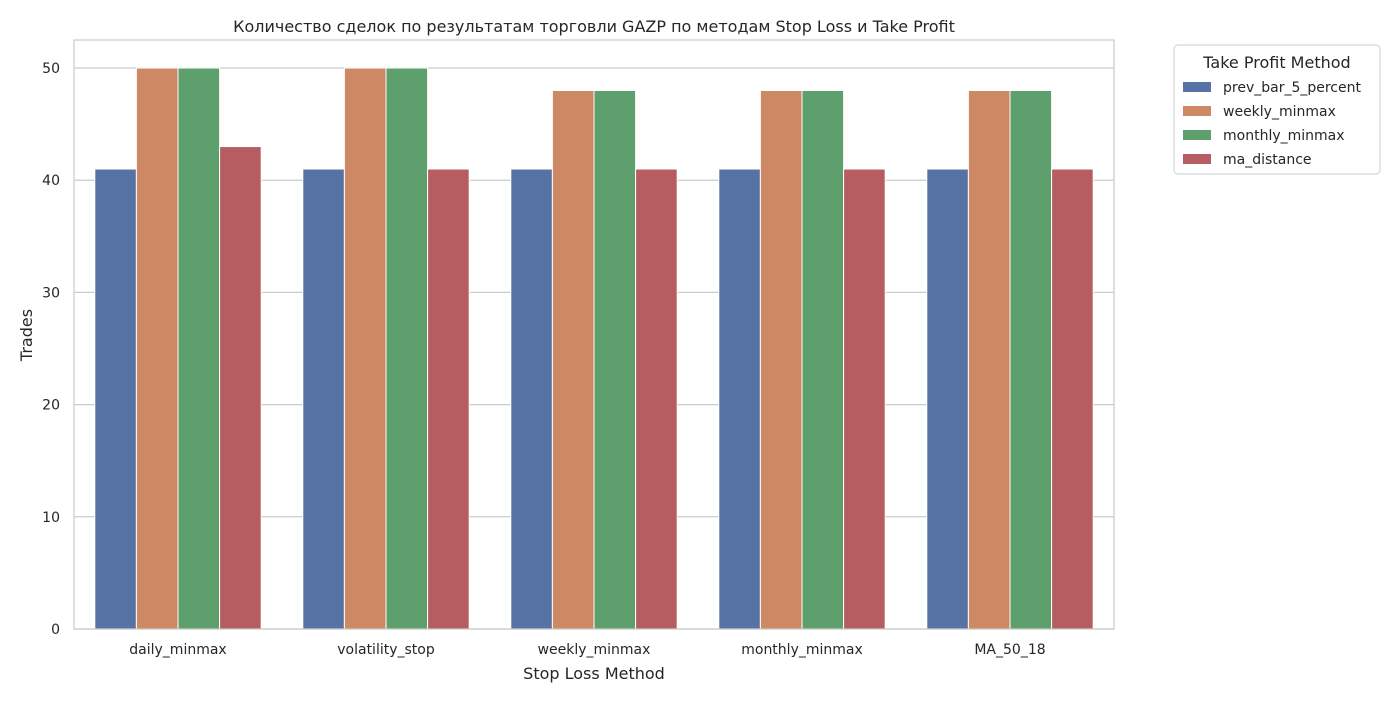  I want to click on bar-monthly_minmax-volatility_stop, so click(407, 348).